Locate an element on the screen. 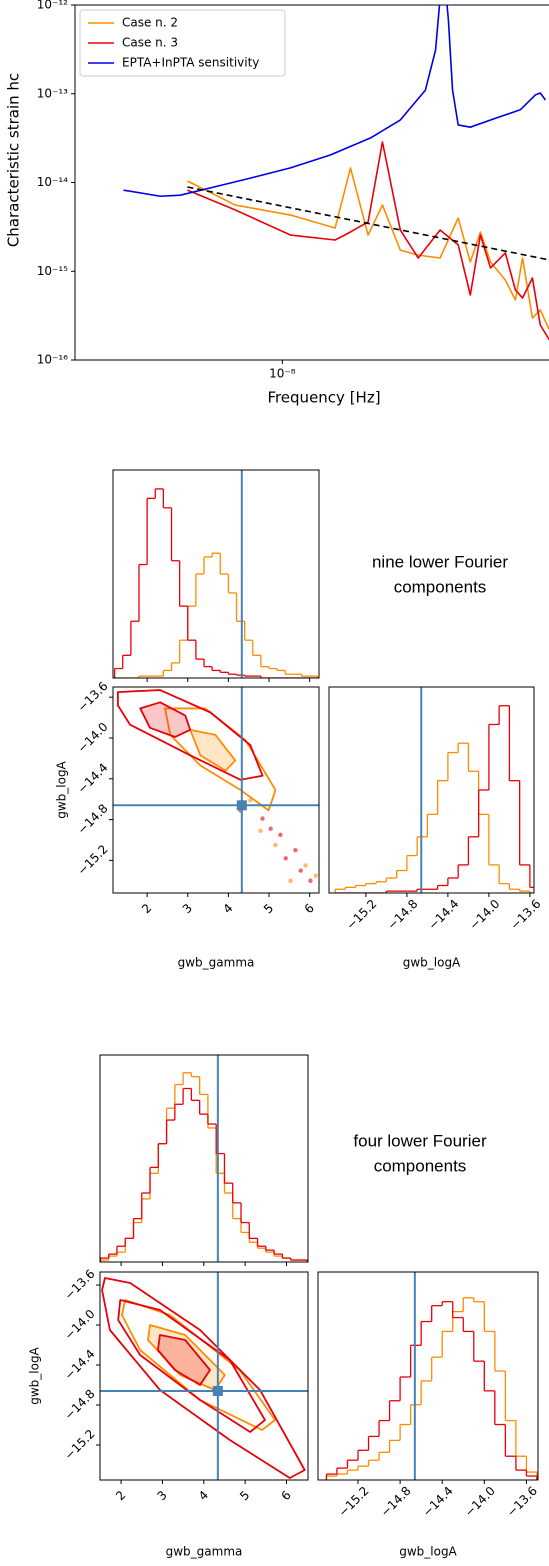 The height and width of the screenshot is (1566, 549). y-tick-label: 10⁻¹⁶ is located at coordinates (52, 360).